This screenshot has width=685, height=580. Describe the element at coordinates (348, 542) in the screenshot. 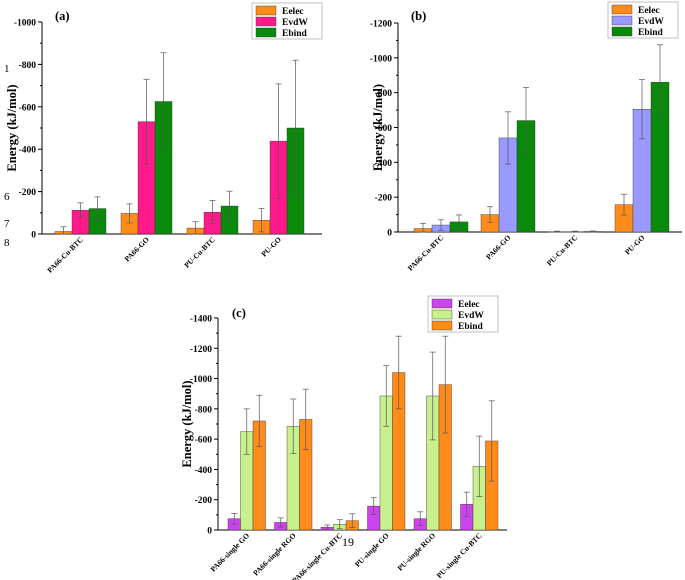

I see `page-number: 19` at that location.